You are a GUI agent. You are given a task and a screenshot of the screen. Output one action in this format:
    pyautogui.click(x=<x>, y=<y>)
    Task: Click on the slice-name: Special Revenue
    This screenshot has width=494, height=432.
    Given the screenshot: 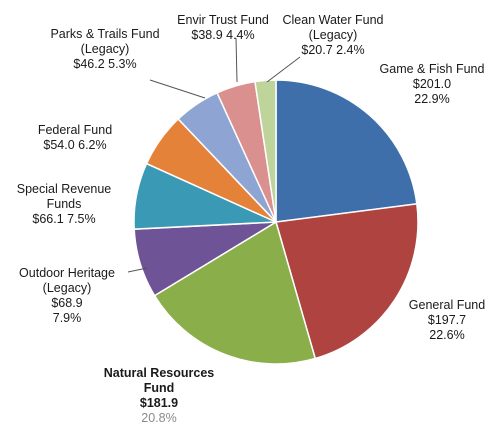 What is the action you would take?
    pyautogui.click(x=64, y=189)
    